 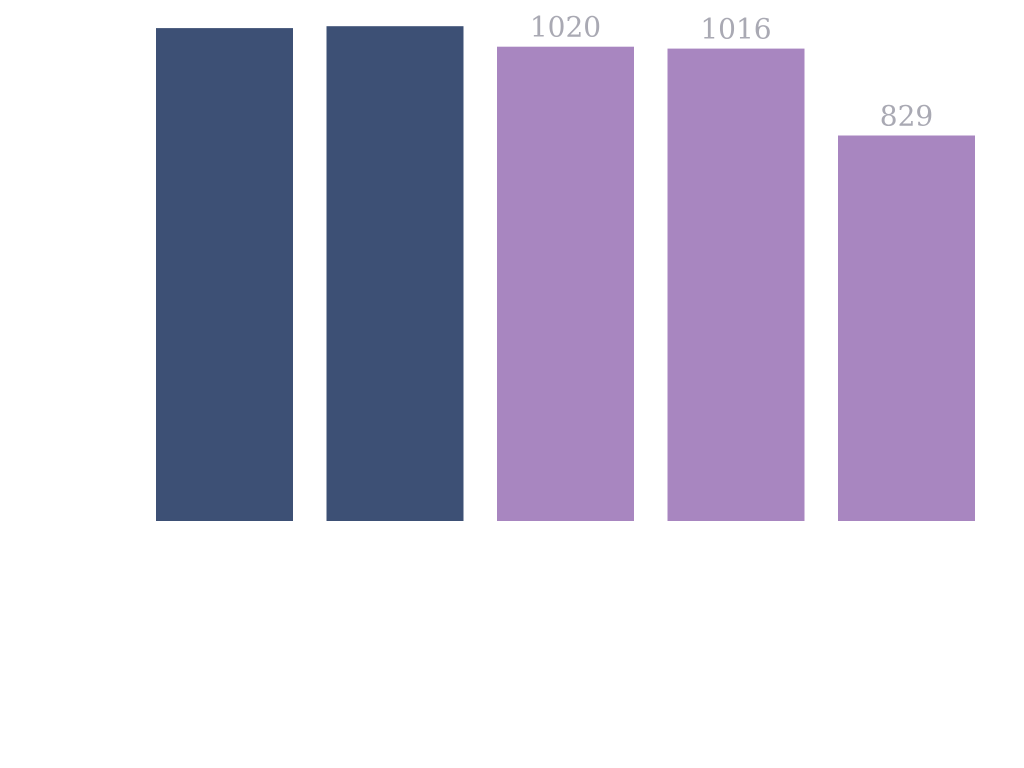 What do you see at coordinates (906, 116) in the screenshot?
I see `bar-value-label-5: 829` at bounding box center [906, 116].